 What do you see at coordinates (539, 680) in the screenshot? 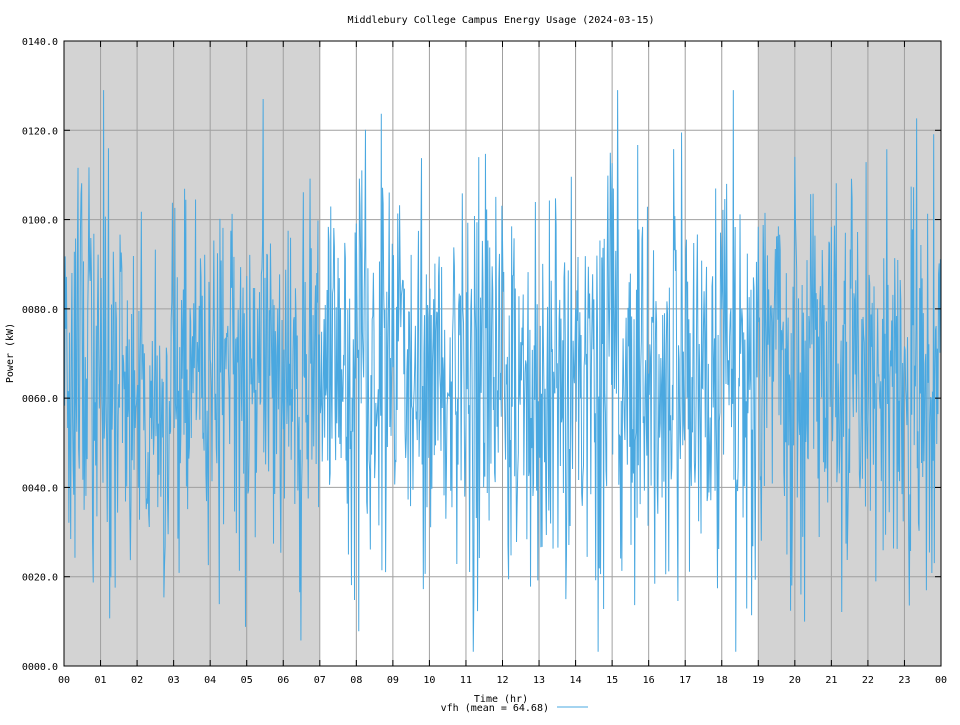
I see `x-tick-label: 13` at bounding box center [539, 680].